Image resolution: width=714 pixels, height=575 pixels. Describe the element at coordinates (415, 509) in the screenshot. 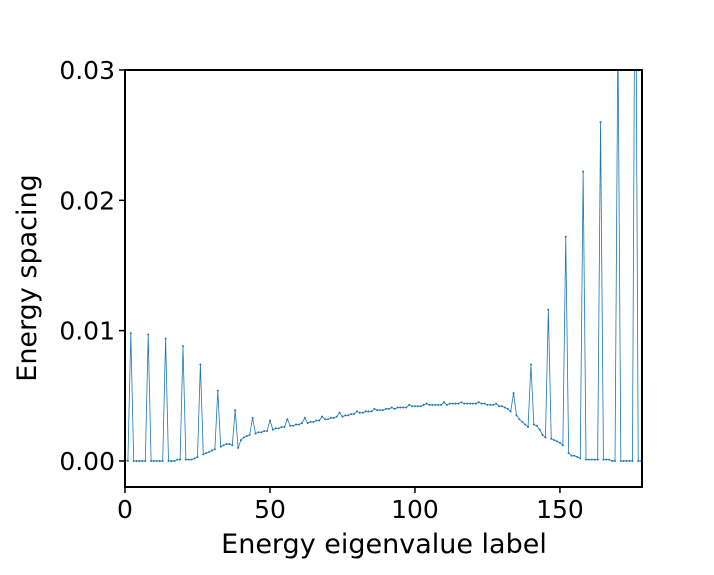

I see `x-tick-label: 100` at that location.